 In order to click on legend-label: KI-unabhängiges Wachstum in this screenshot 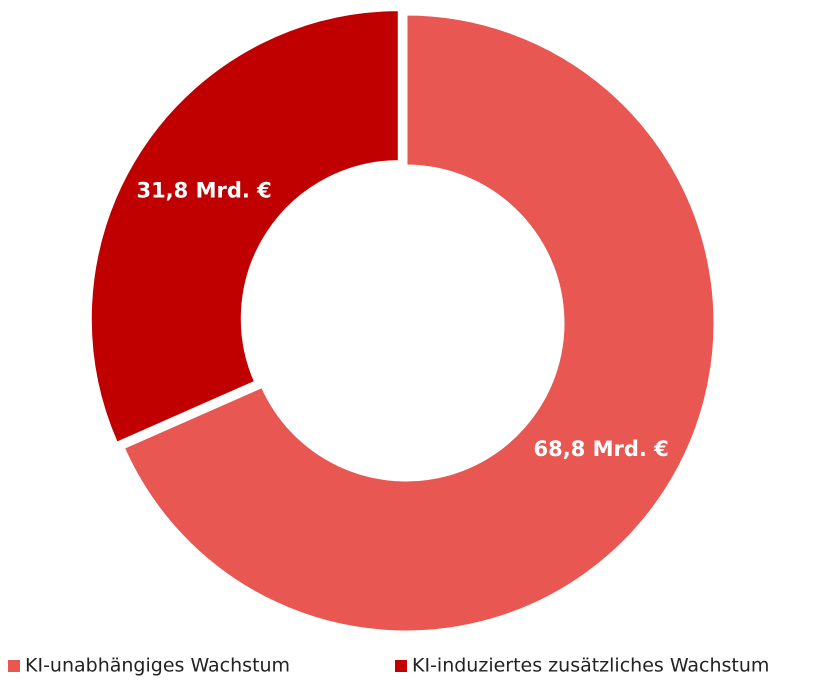, I will do `click(157, 666)`.